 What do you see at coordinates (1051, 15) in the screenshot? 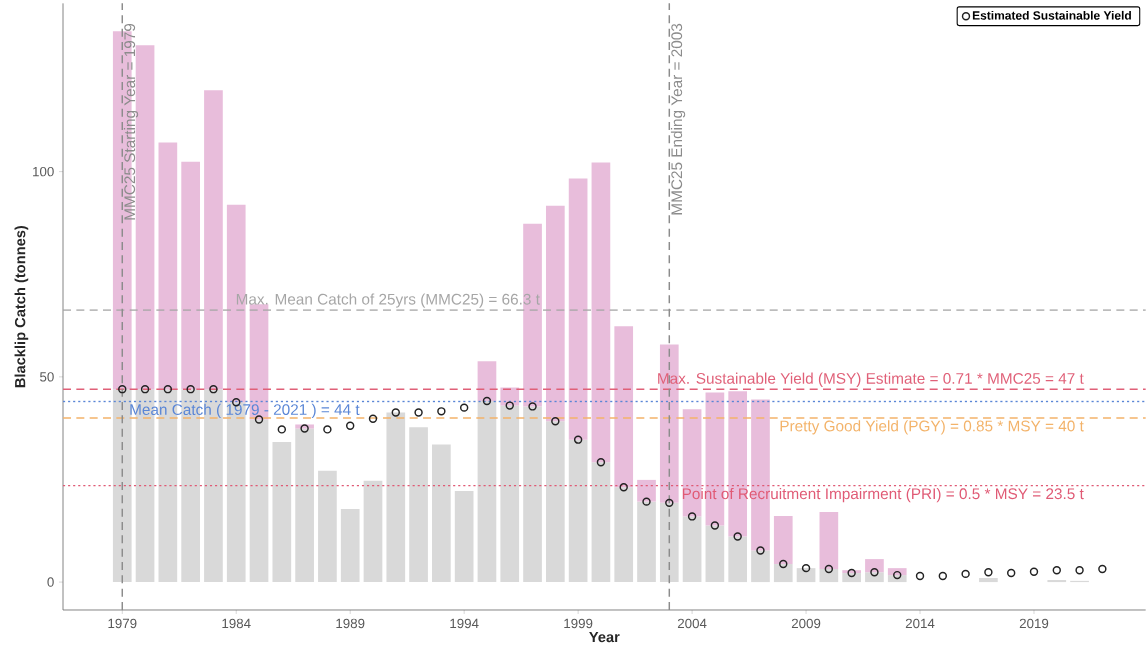
I see `legend-label: Estimated Sustainable Yield` at bounding box center [1051, 15].